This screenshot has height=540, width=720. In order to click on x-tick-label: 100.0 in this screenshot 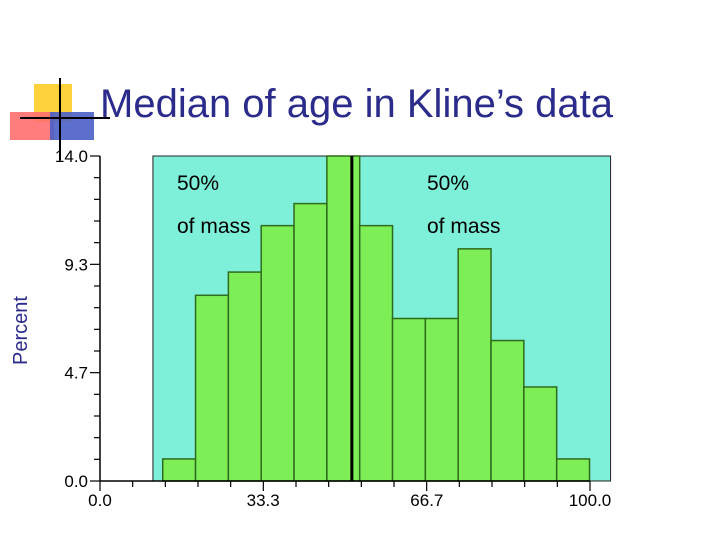, I will do `click(590, 500)`.